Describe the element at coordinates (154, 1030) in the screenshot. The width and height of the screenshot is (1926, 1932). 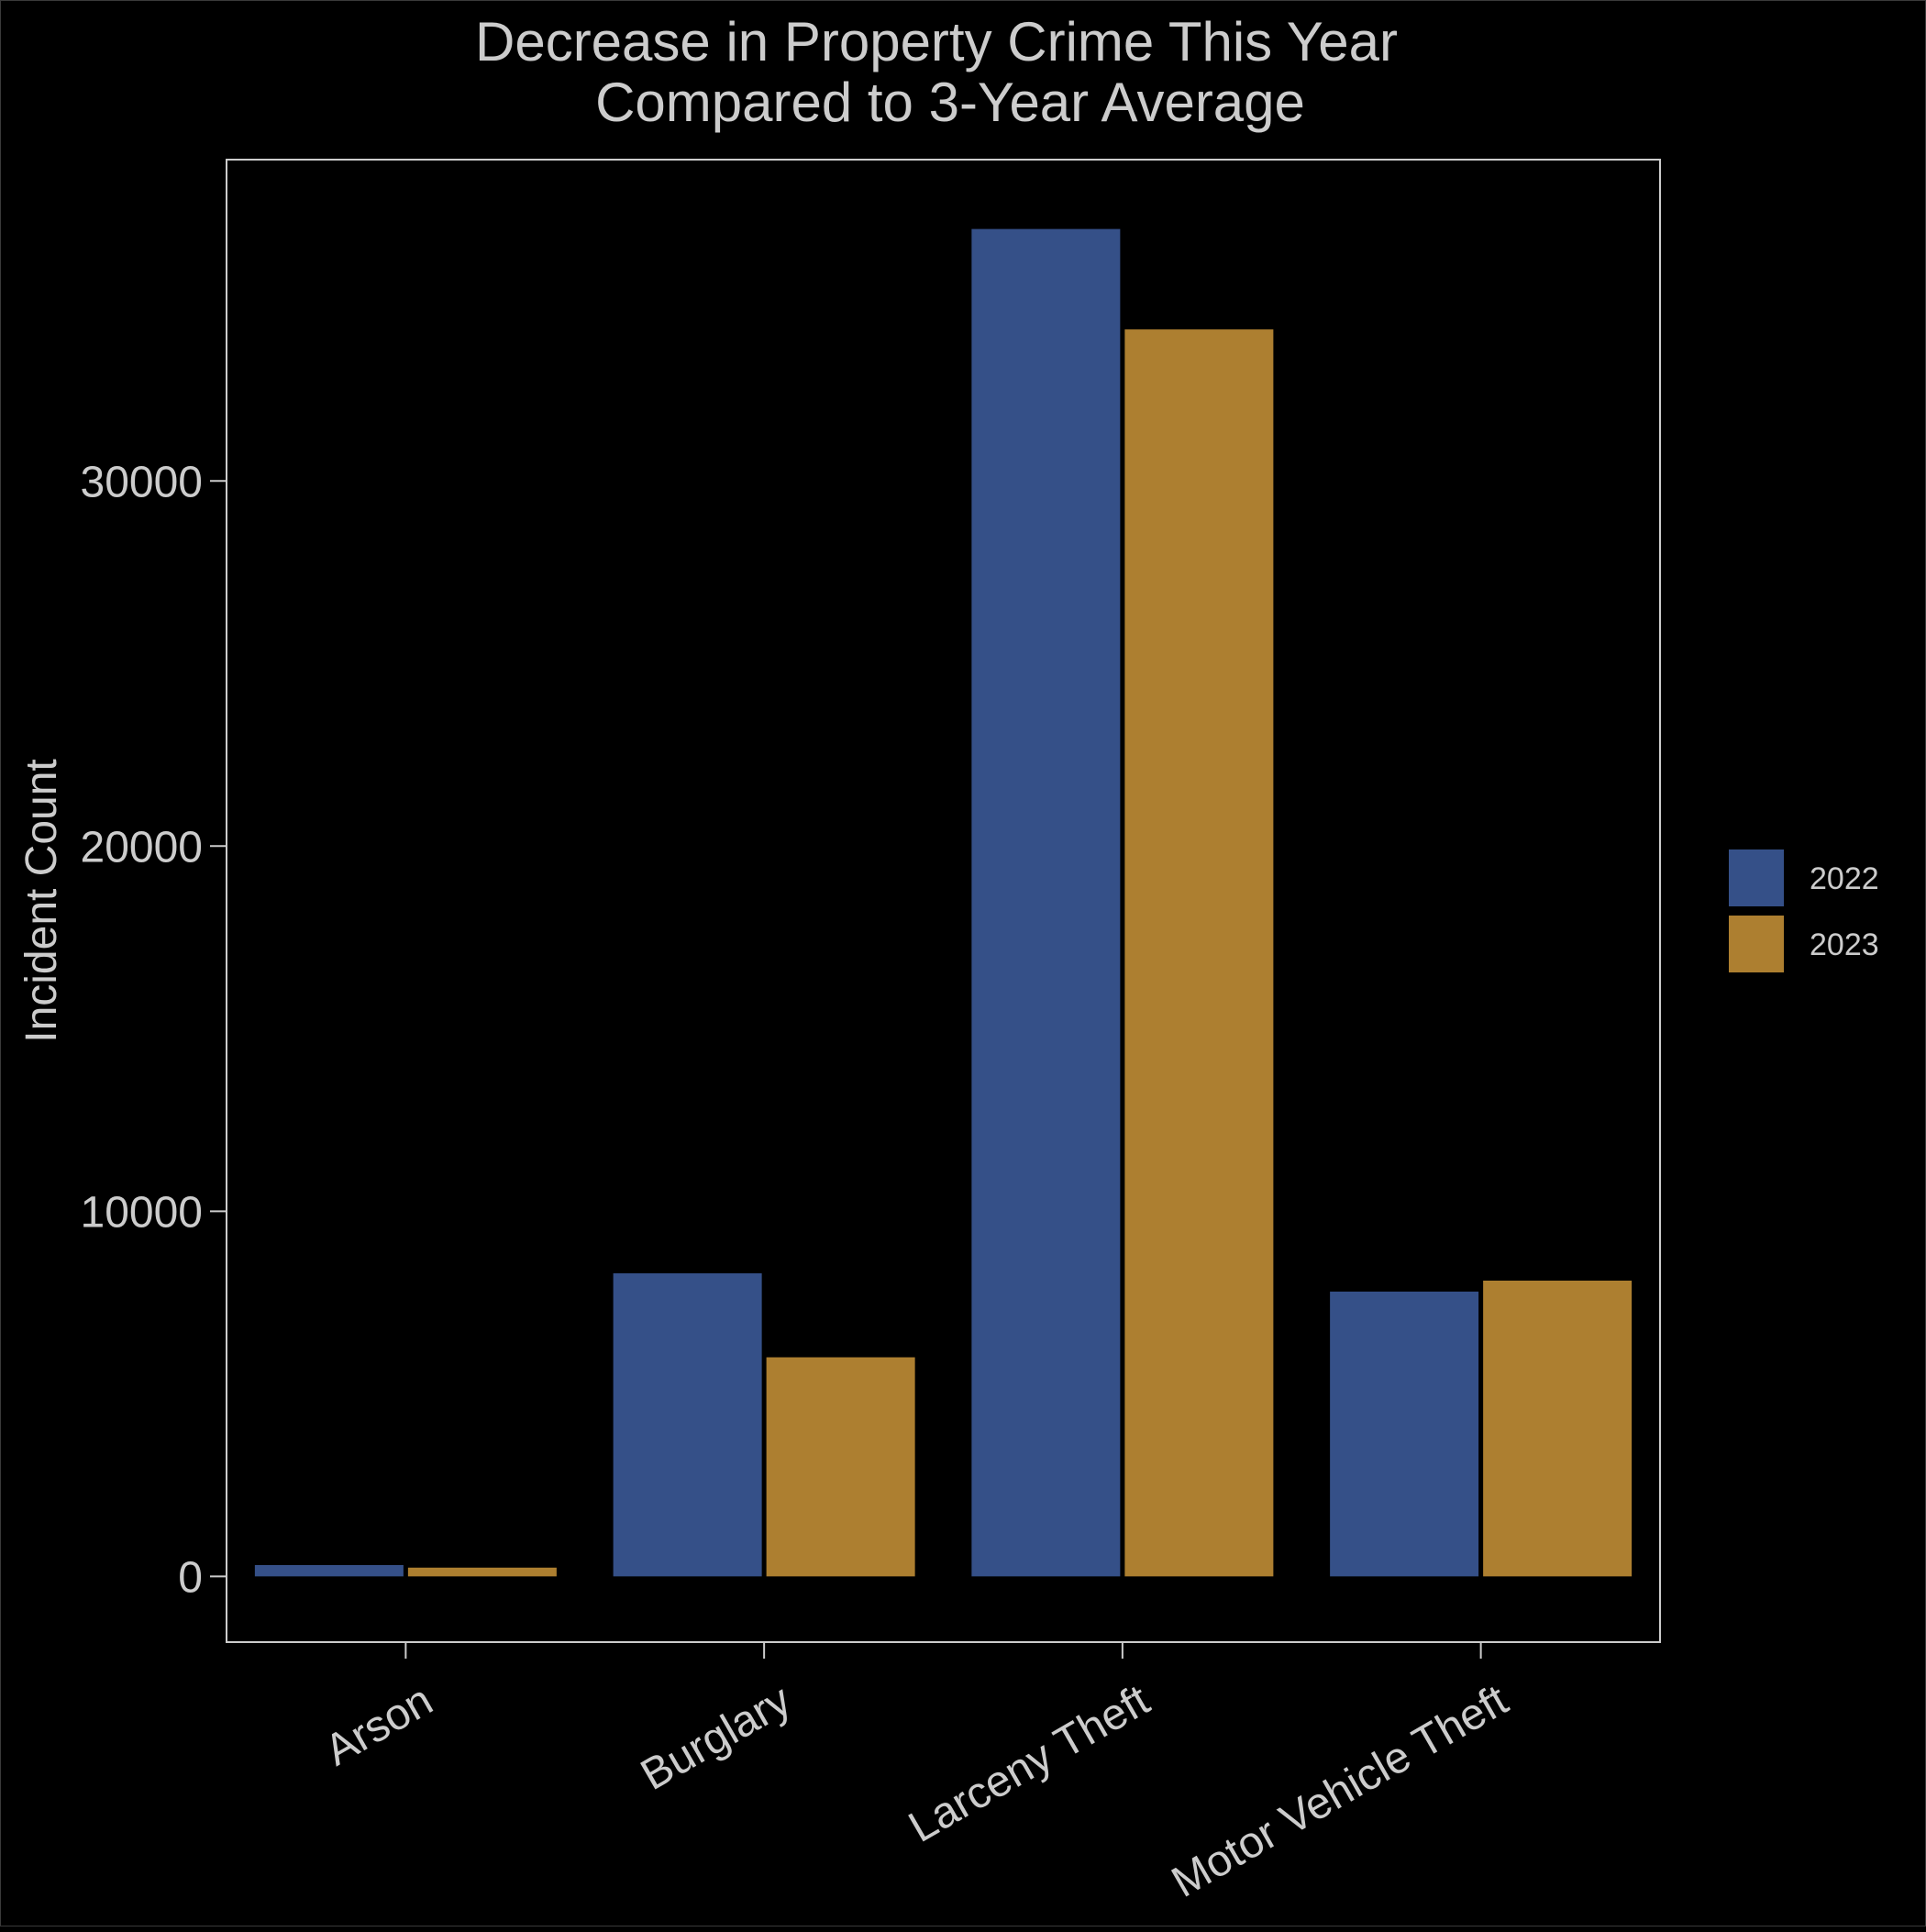
I see `y-axis: 0 10000 20000 30000` at that location.